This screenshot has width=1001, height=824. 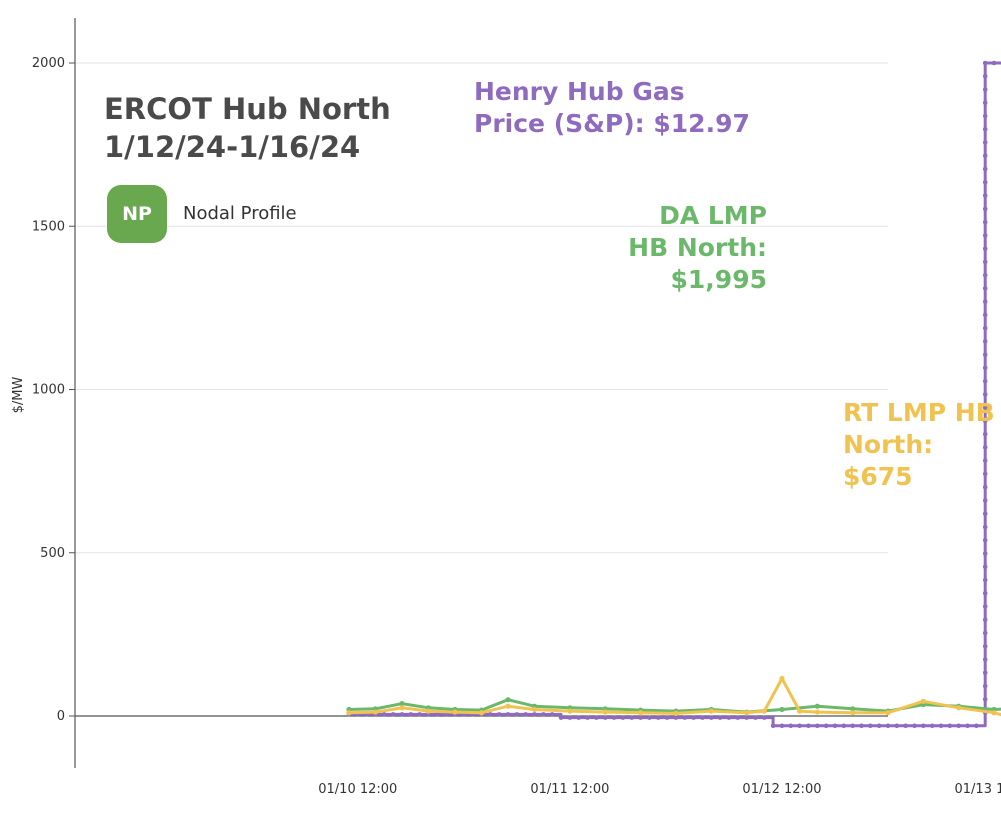 I want to click on rt-lmp-annotation-line-2: North:, so click(x=888, y=444).